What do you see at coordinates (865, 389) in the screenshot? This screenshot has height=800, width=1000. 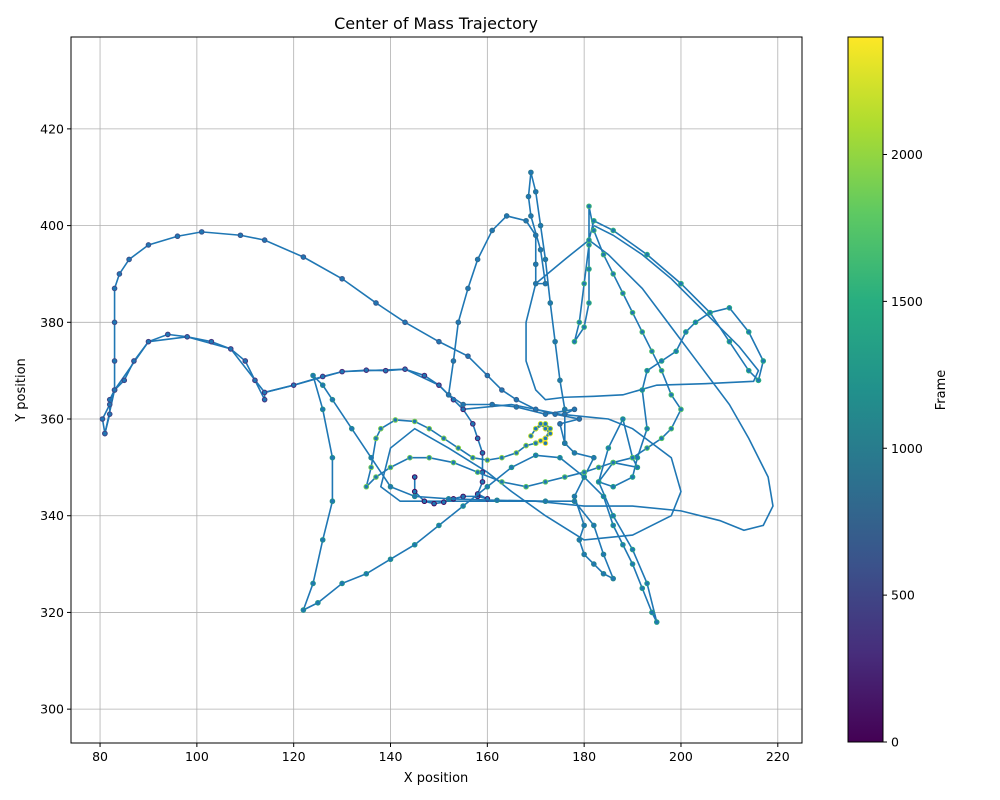 I see `colorbar` at bounding box center [865, 389].